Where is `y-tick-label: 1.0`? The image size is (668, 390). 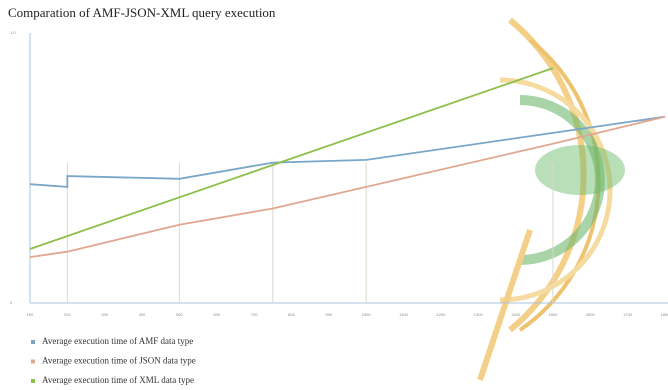 y-tick-label: 1.0 is located at coordinates (13, 32).